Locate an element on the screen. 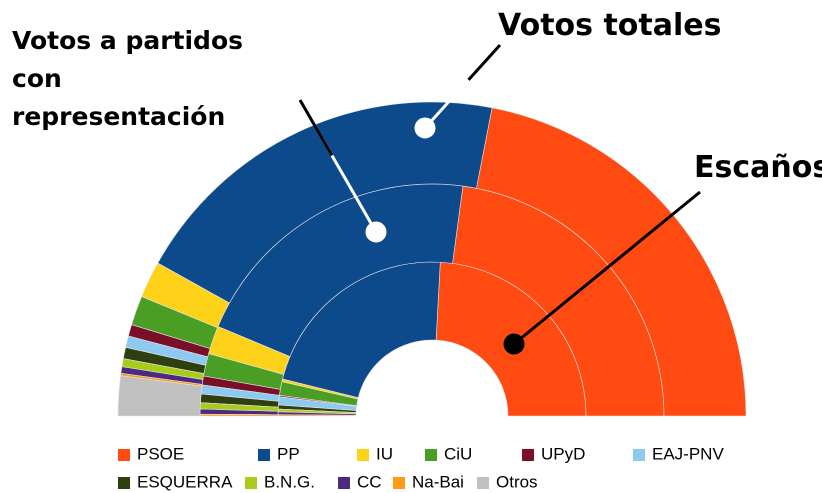 Image resolution: width=822 pixels, height=493 pixels. legend-label: Na-Bai is located at coordinates (438, 481).